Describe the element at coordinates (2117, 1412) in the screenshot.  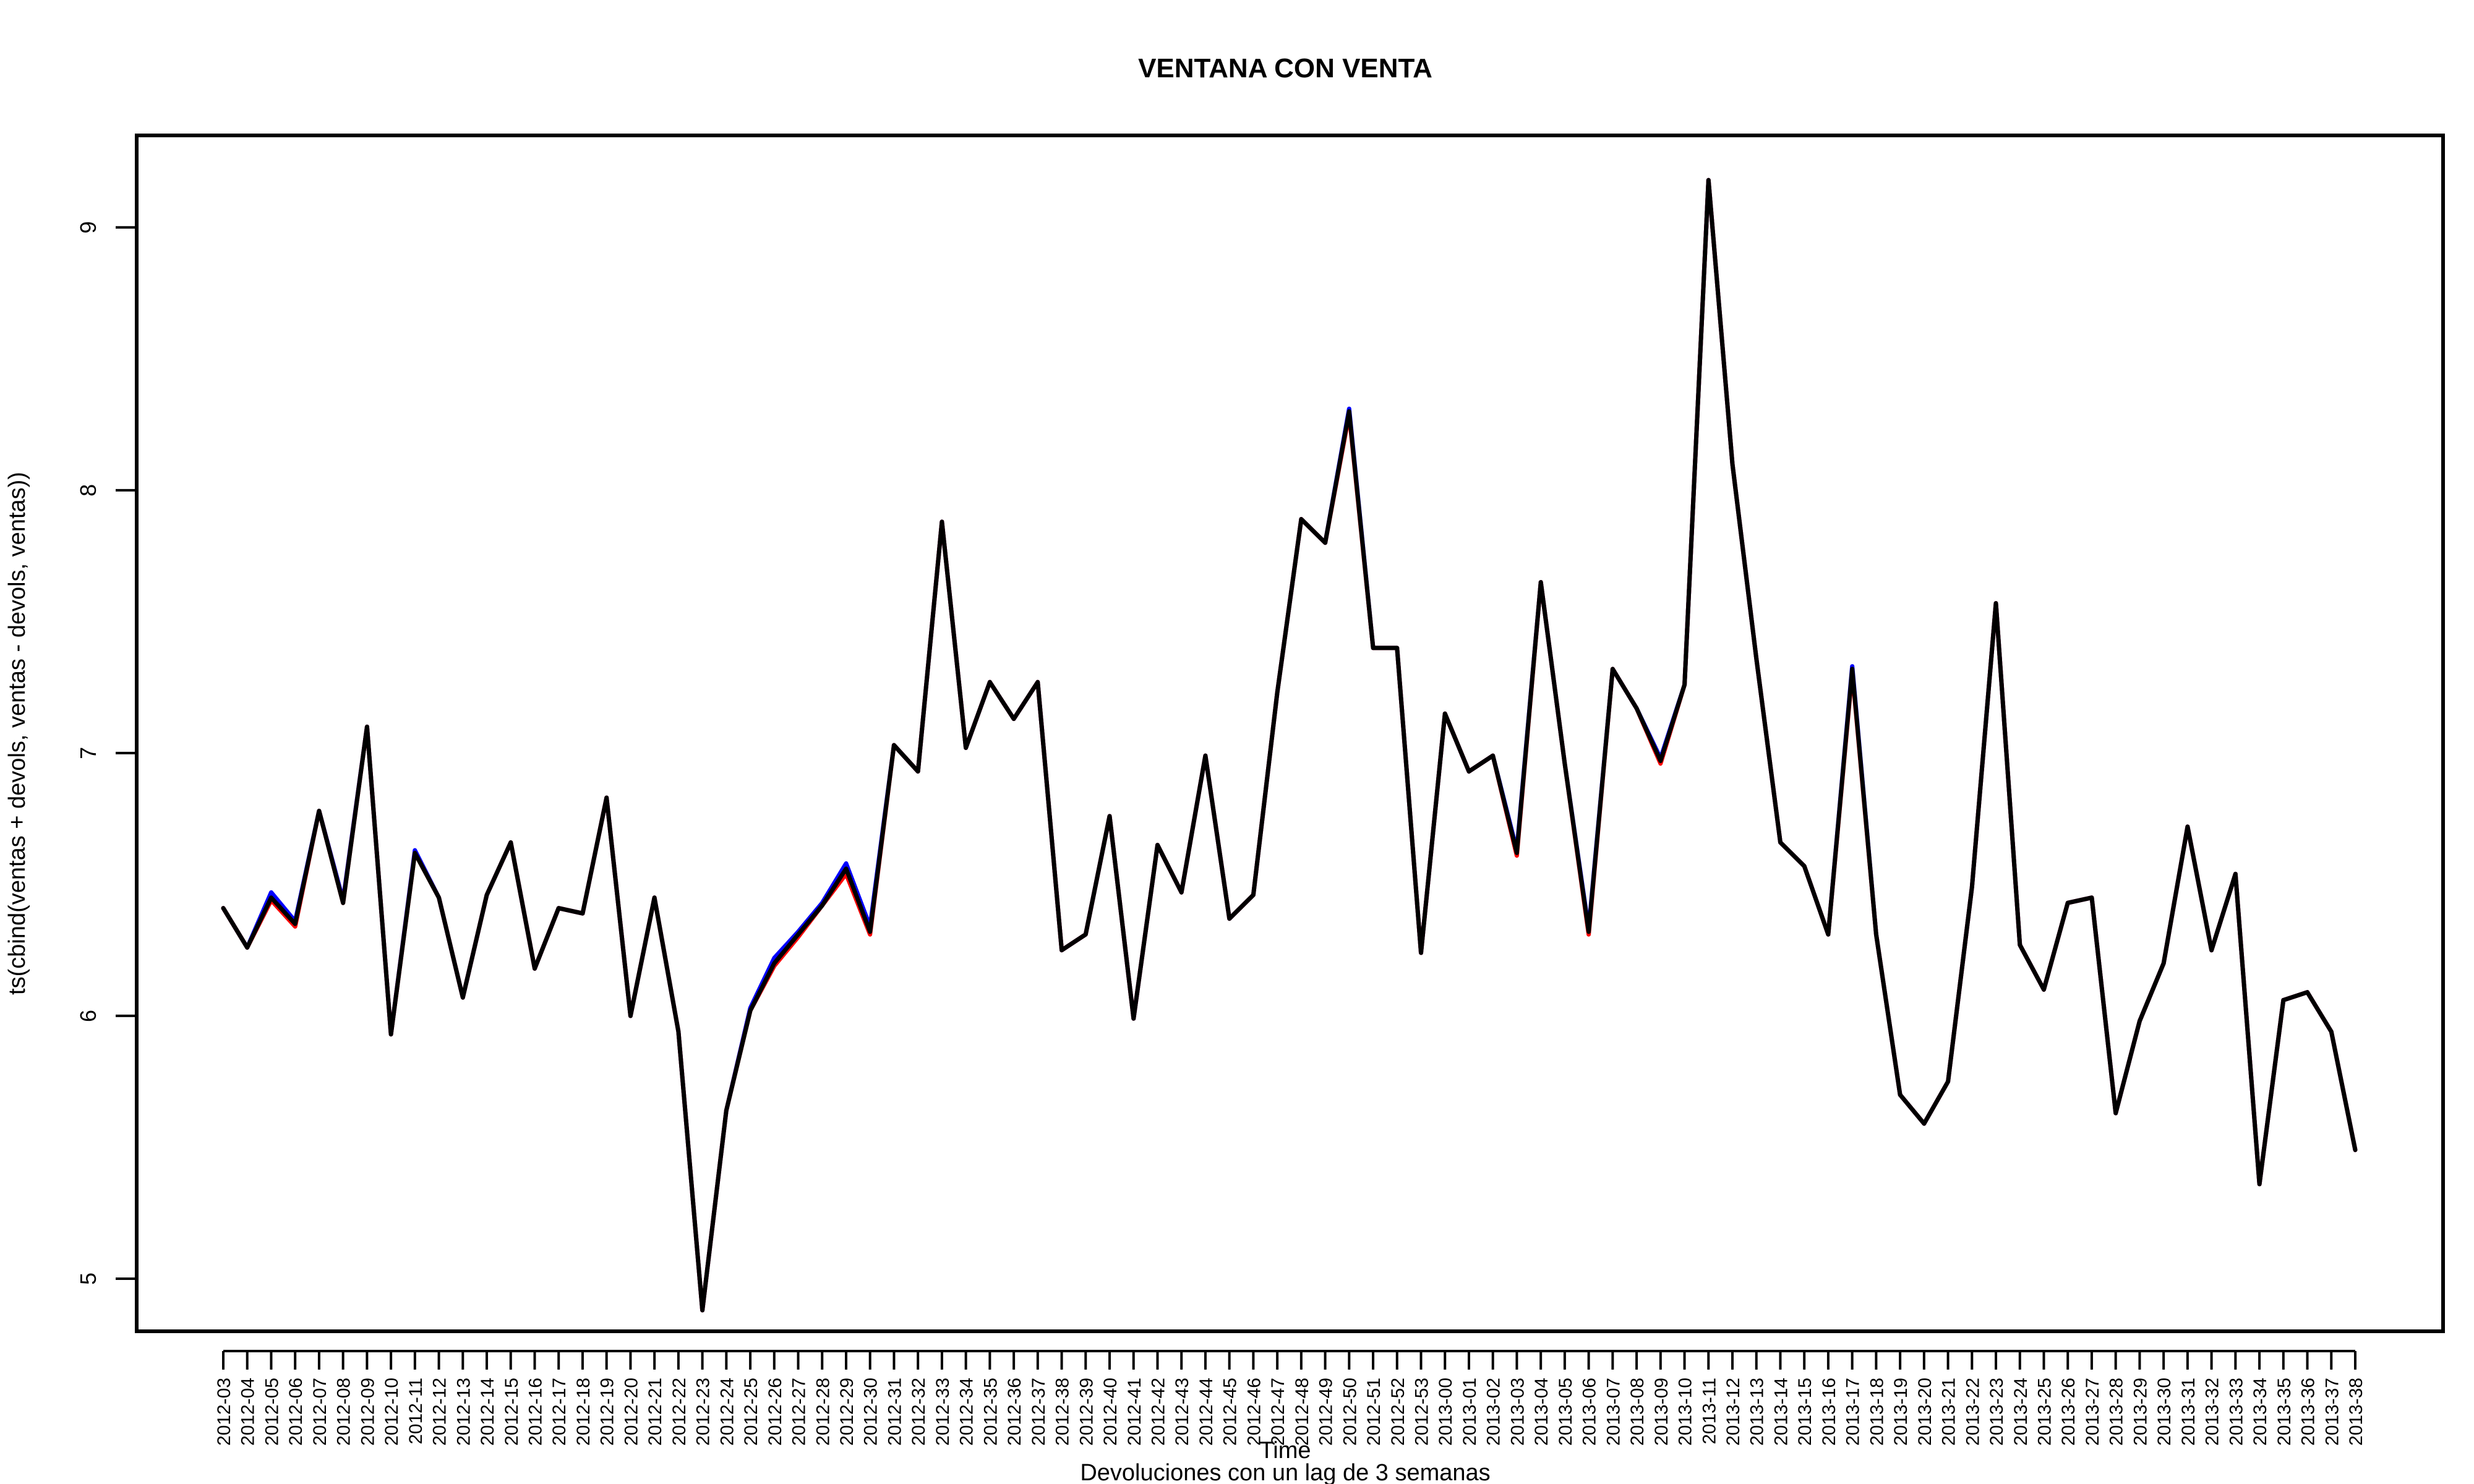
I see `x-tick-label: 2013-28` at that location.